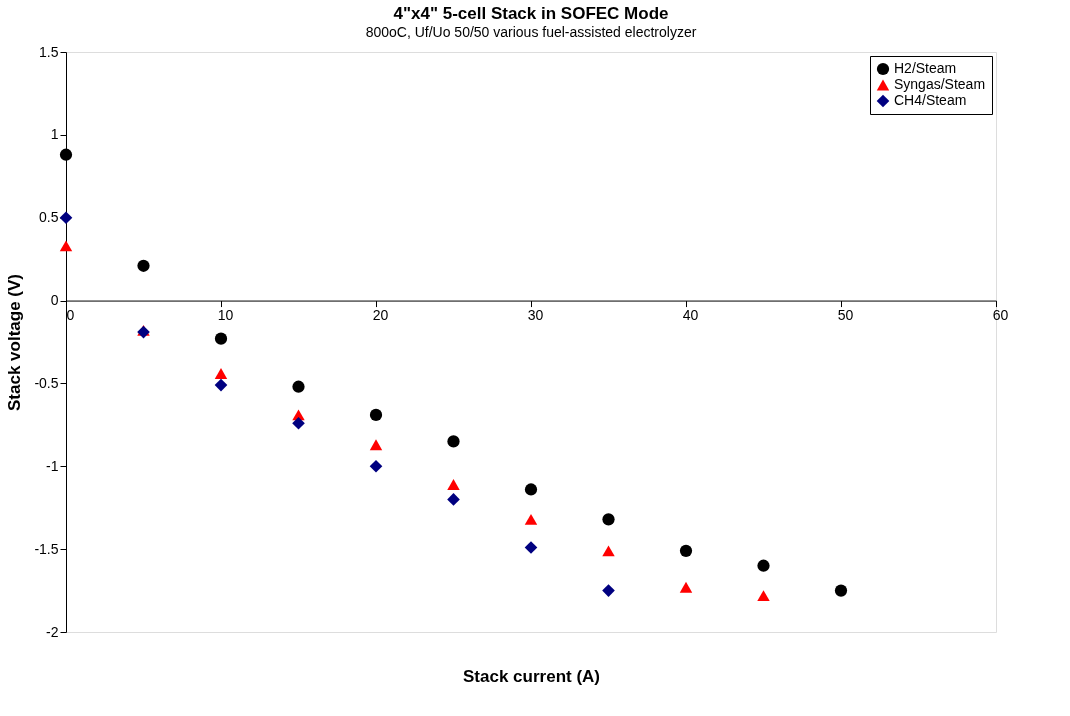  Describe the element at coordinates (49, 217) in the screenshot. I see `y-tick-label: 0.5` at that location.